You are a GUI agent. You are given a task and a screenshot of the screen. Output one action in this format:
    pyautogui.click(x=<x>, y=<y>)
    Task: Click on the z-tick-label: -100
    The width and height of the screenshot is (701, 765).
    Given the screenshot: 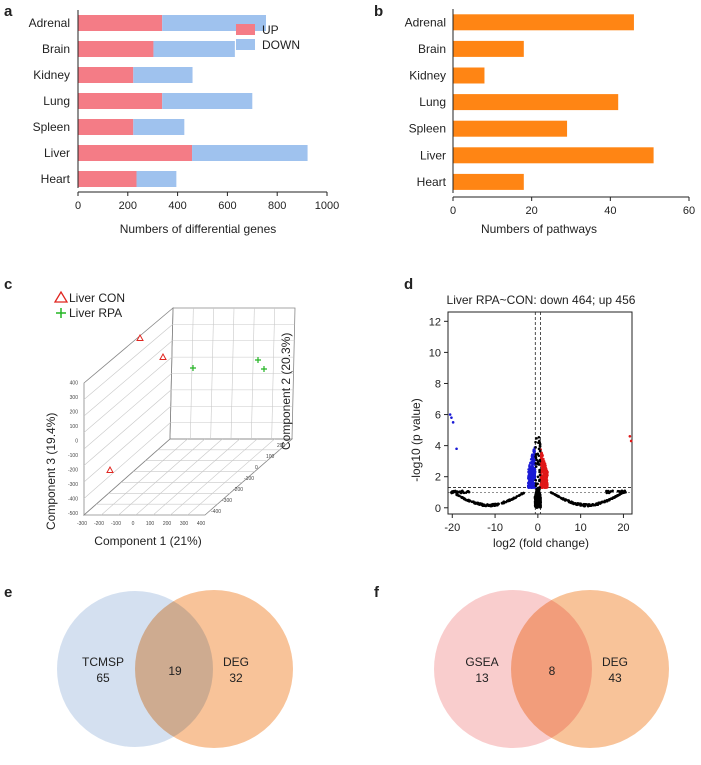 What is the action you would take?
    pyautogui.click(x=73, y=456)
    